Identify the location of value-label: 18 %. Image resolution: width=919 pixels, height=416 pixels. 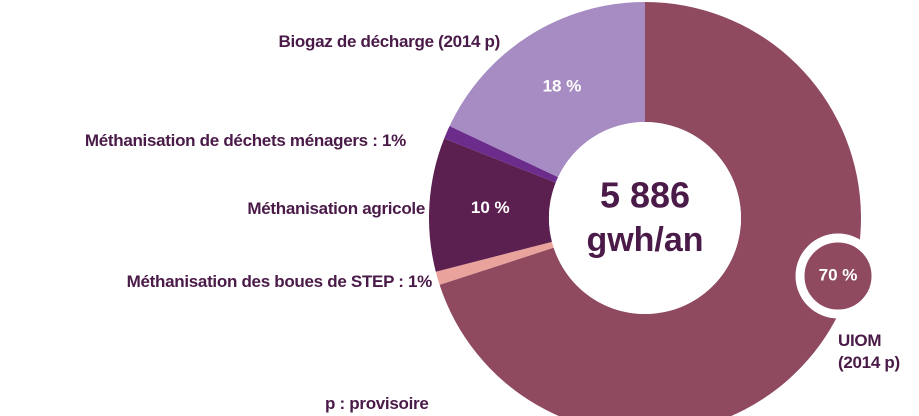
(562, 86).